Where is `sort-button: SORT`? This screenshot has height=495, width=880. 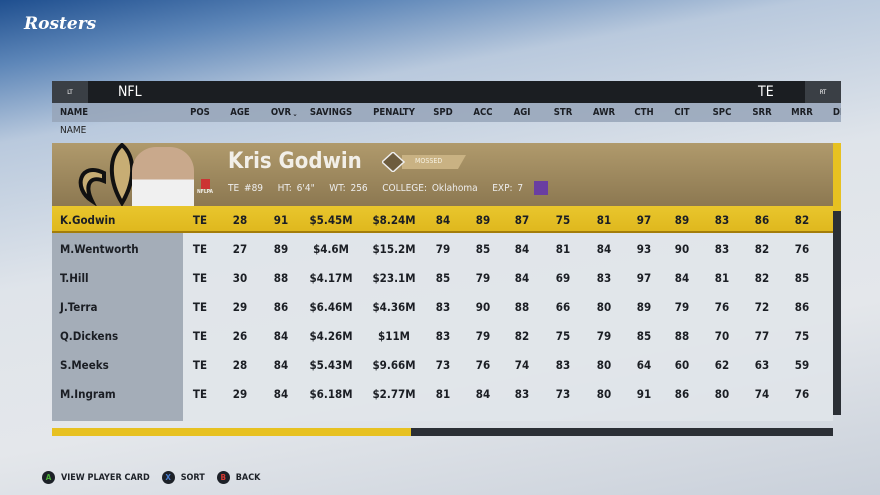
sort-button: SORT is located at coordinates (192, 477).